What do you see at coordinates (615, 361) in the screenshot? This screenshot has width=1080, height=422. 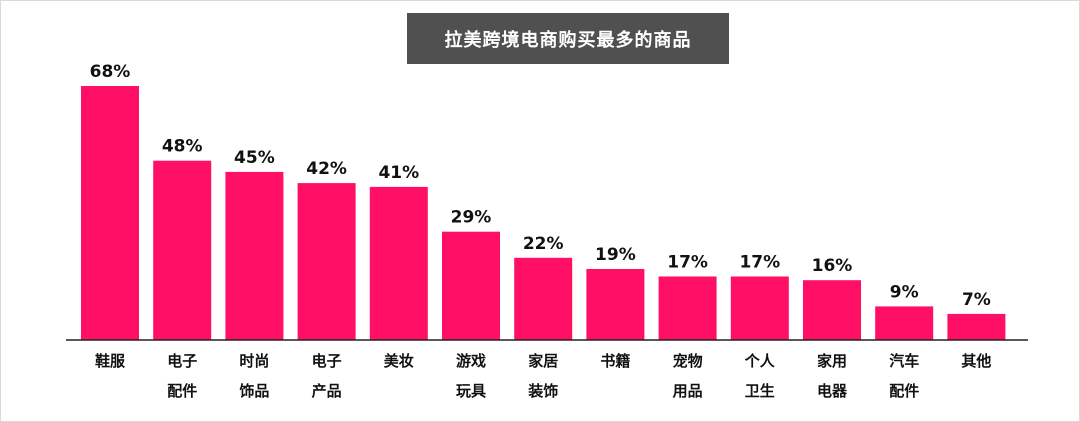 I see `category-label-7-line-0: 书籍` at bounding box center [615, 361].